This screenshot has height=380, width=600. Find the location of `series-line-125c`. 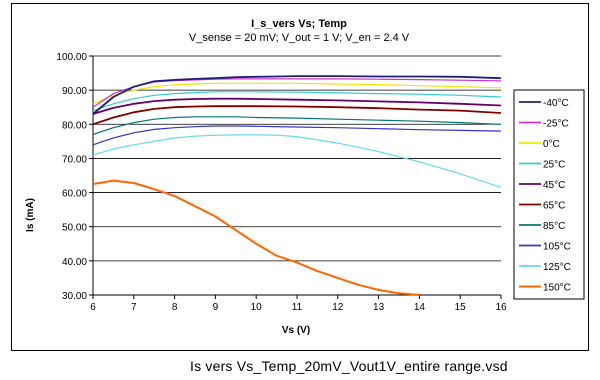

series-line-125c is located at coordinates (297, 161).